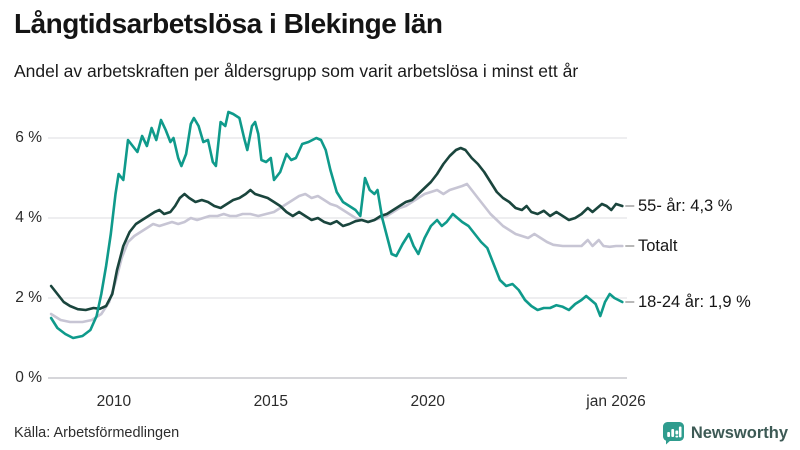 The height and width of the screenshot is (450, 800). What do you see at coordinates (28, 217) in the screenshot?
I see `y-tick-label-4: 4 %` at bounding box center [28, 217].